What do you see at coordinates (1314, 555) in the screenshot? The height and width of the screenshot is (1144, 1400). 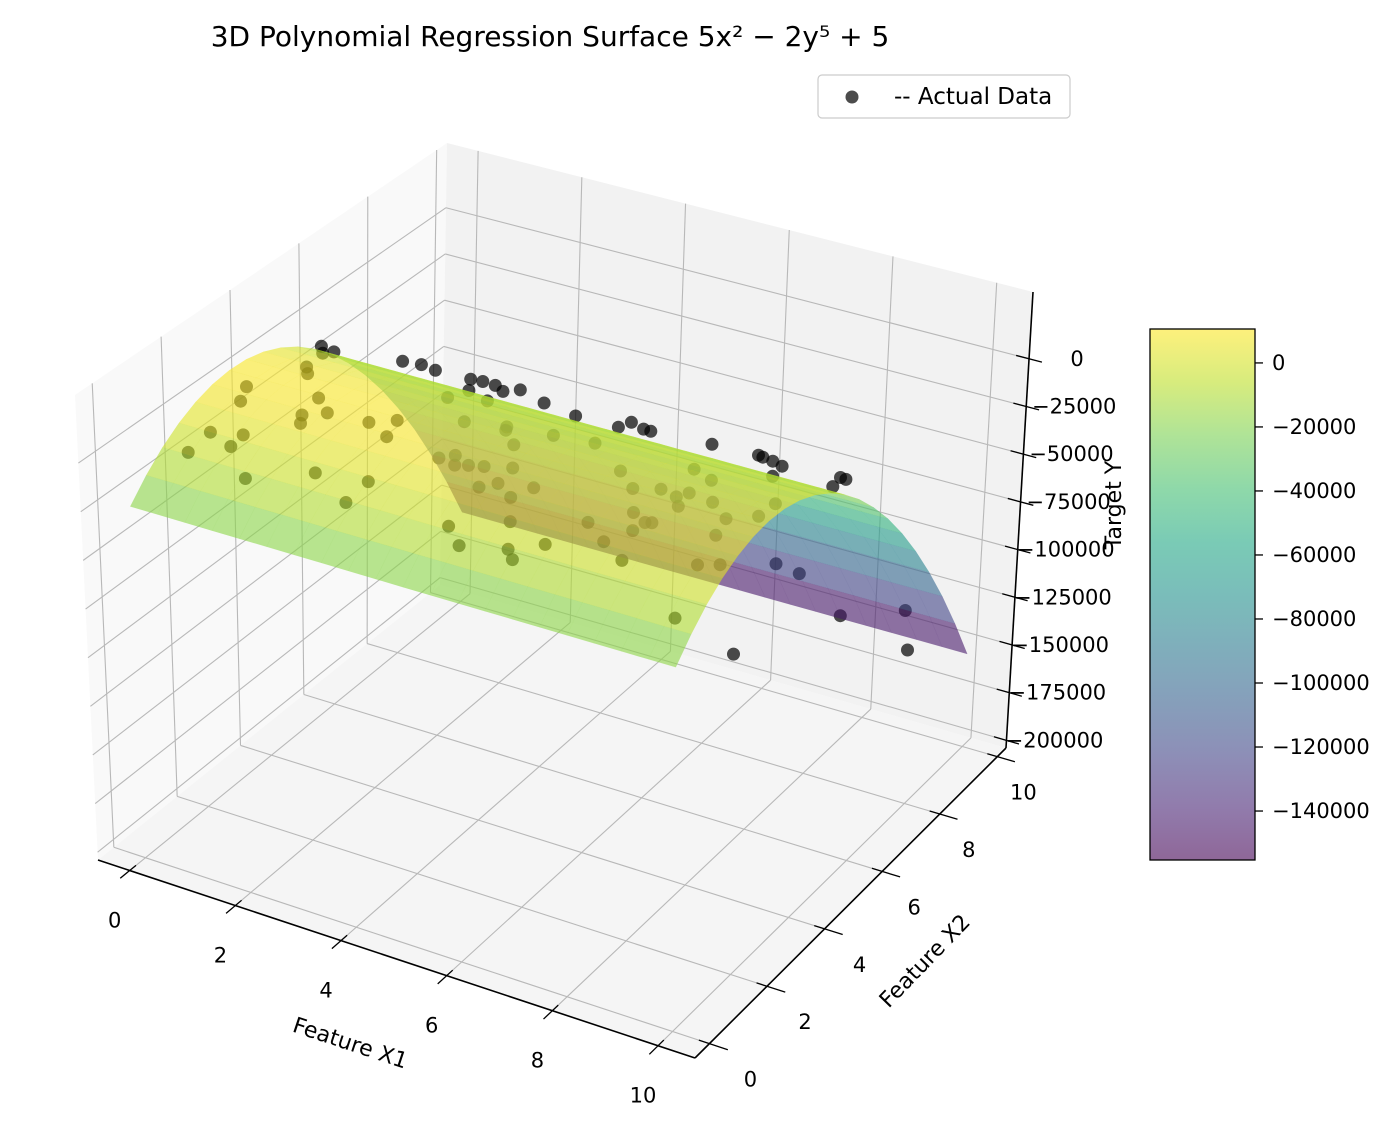 I see `colorbar-tick-label: −60000` at bounding box center [1314, 555].